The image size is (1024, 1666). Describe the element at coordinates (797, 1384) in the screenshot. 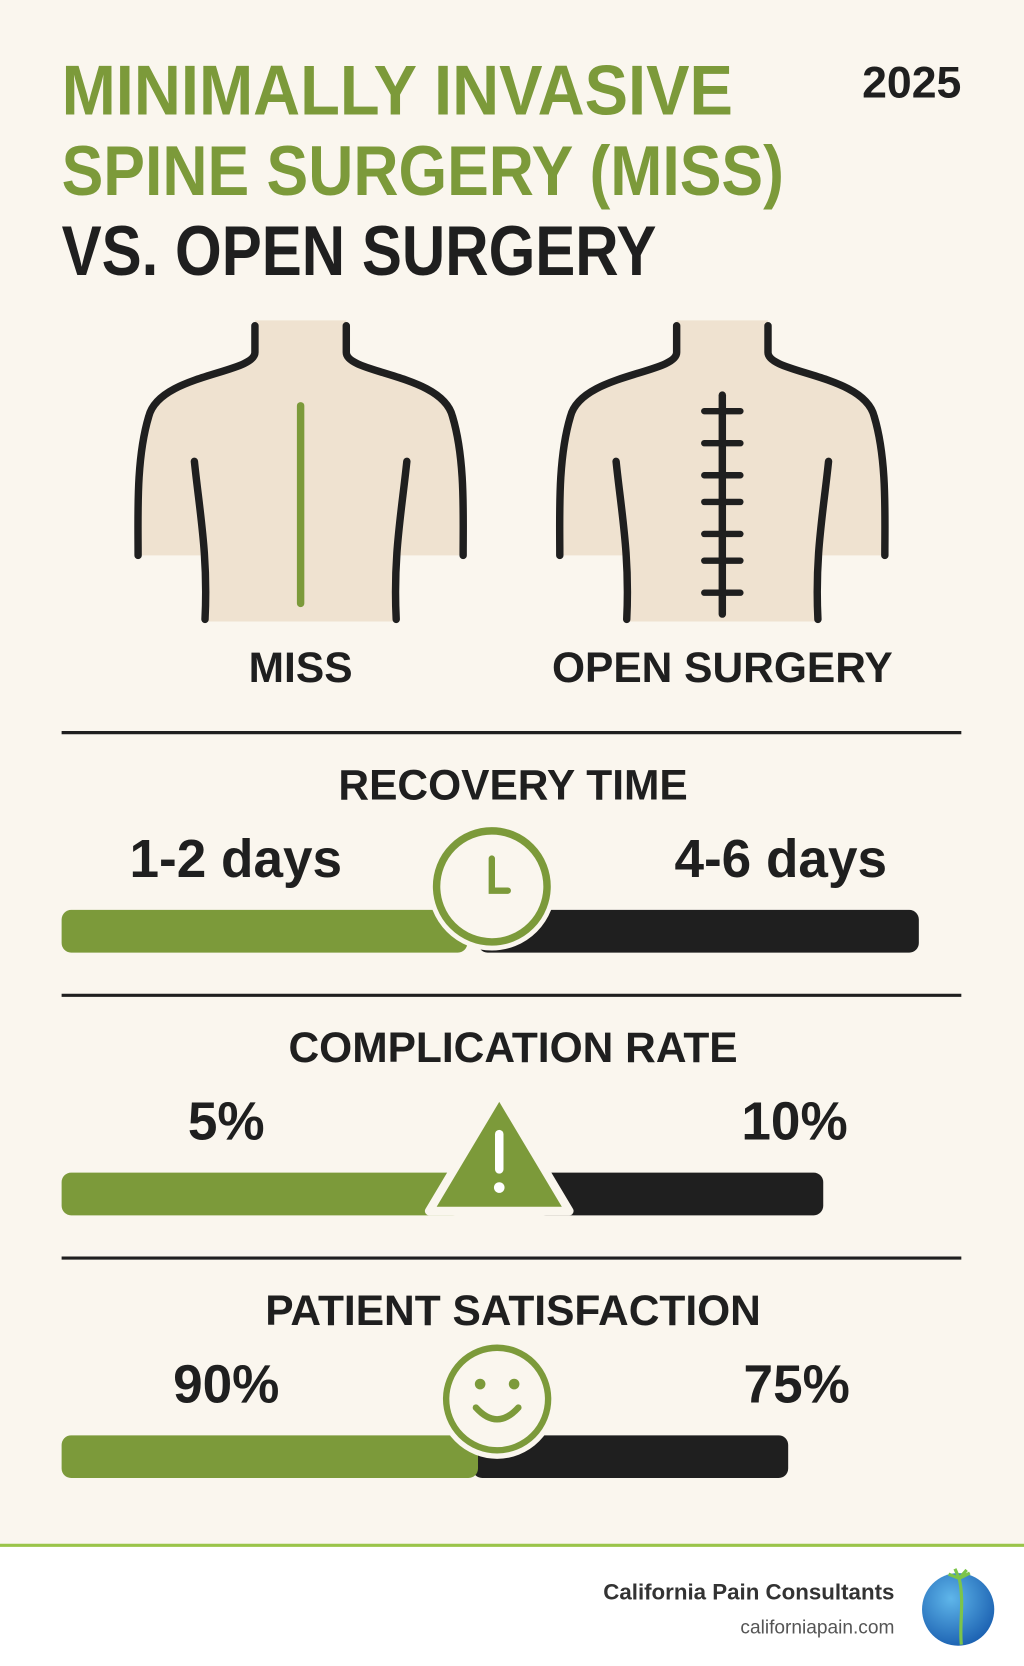

I see `right-value: 75%` at that location.